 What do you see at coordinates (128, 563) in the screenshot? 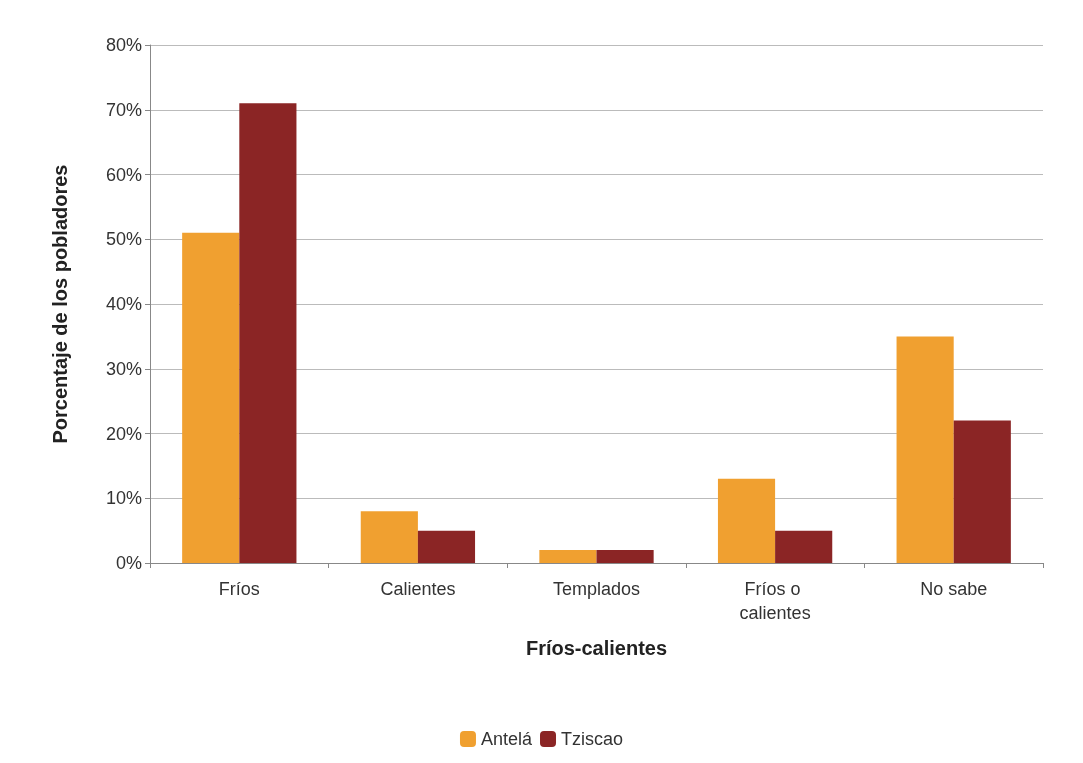
I see `y-tick-label: 0%` at bounding box center [128, 563].